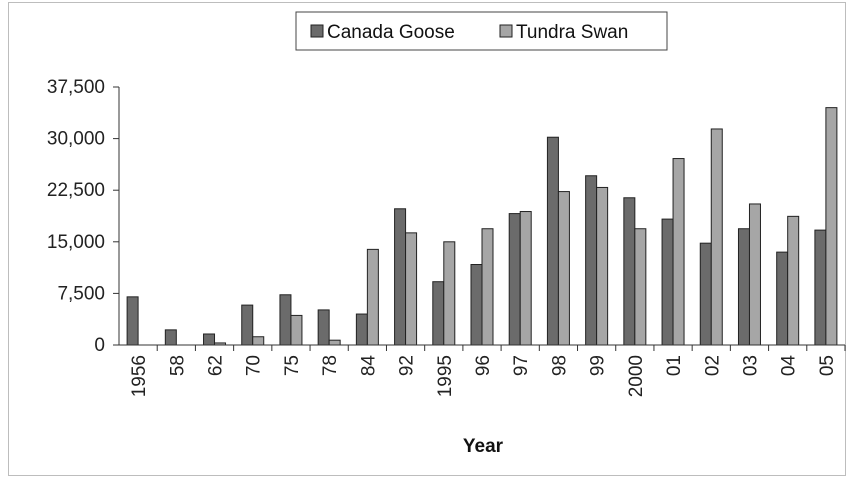 The height and width of the screenshot is (480, 850). I want to click on x-tick-label: 04, so click(789, 366).